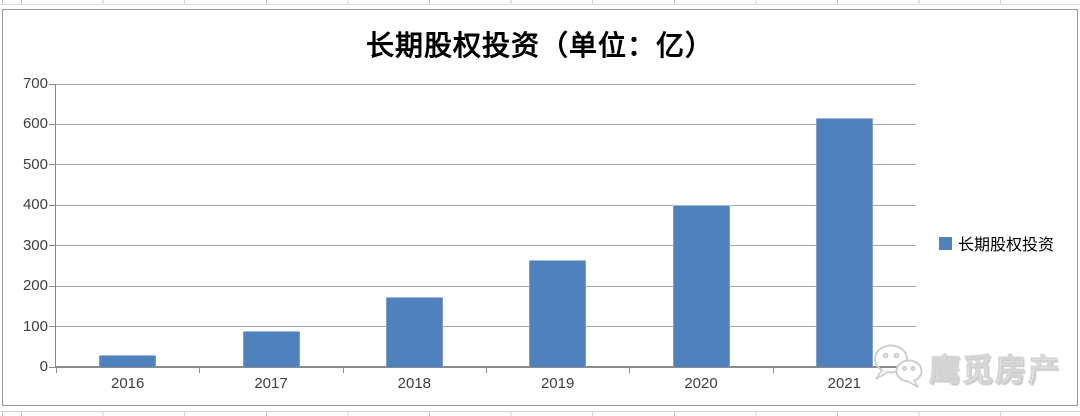 This screenshot has height=416, width=1080. I want to click on watermark: 鹰觅房产, so click(965, 367).